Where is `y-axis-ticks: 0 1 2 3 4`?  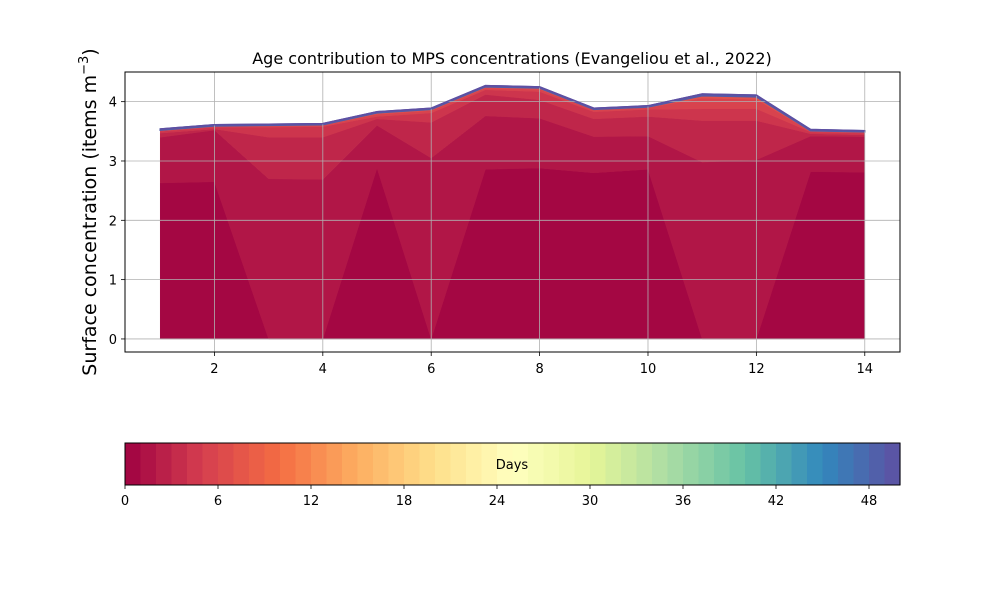 y-axis-ticks: 0 1 2 3 4 is located at coordinates (117, 222).